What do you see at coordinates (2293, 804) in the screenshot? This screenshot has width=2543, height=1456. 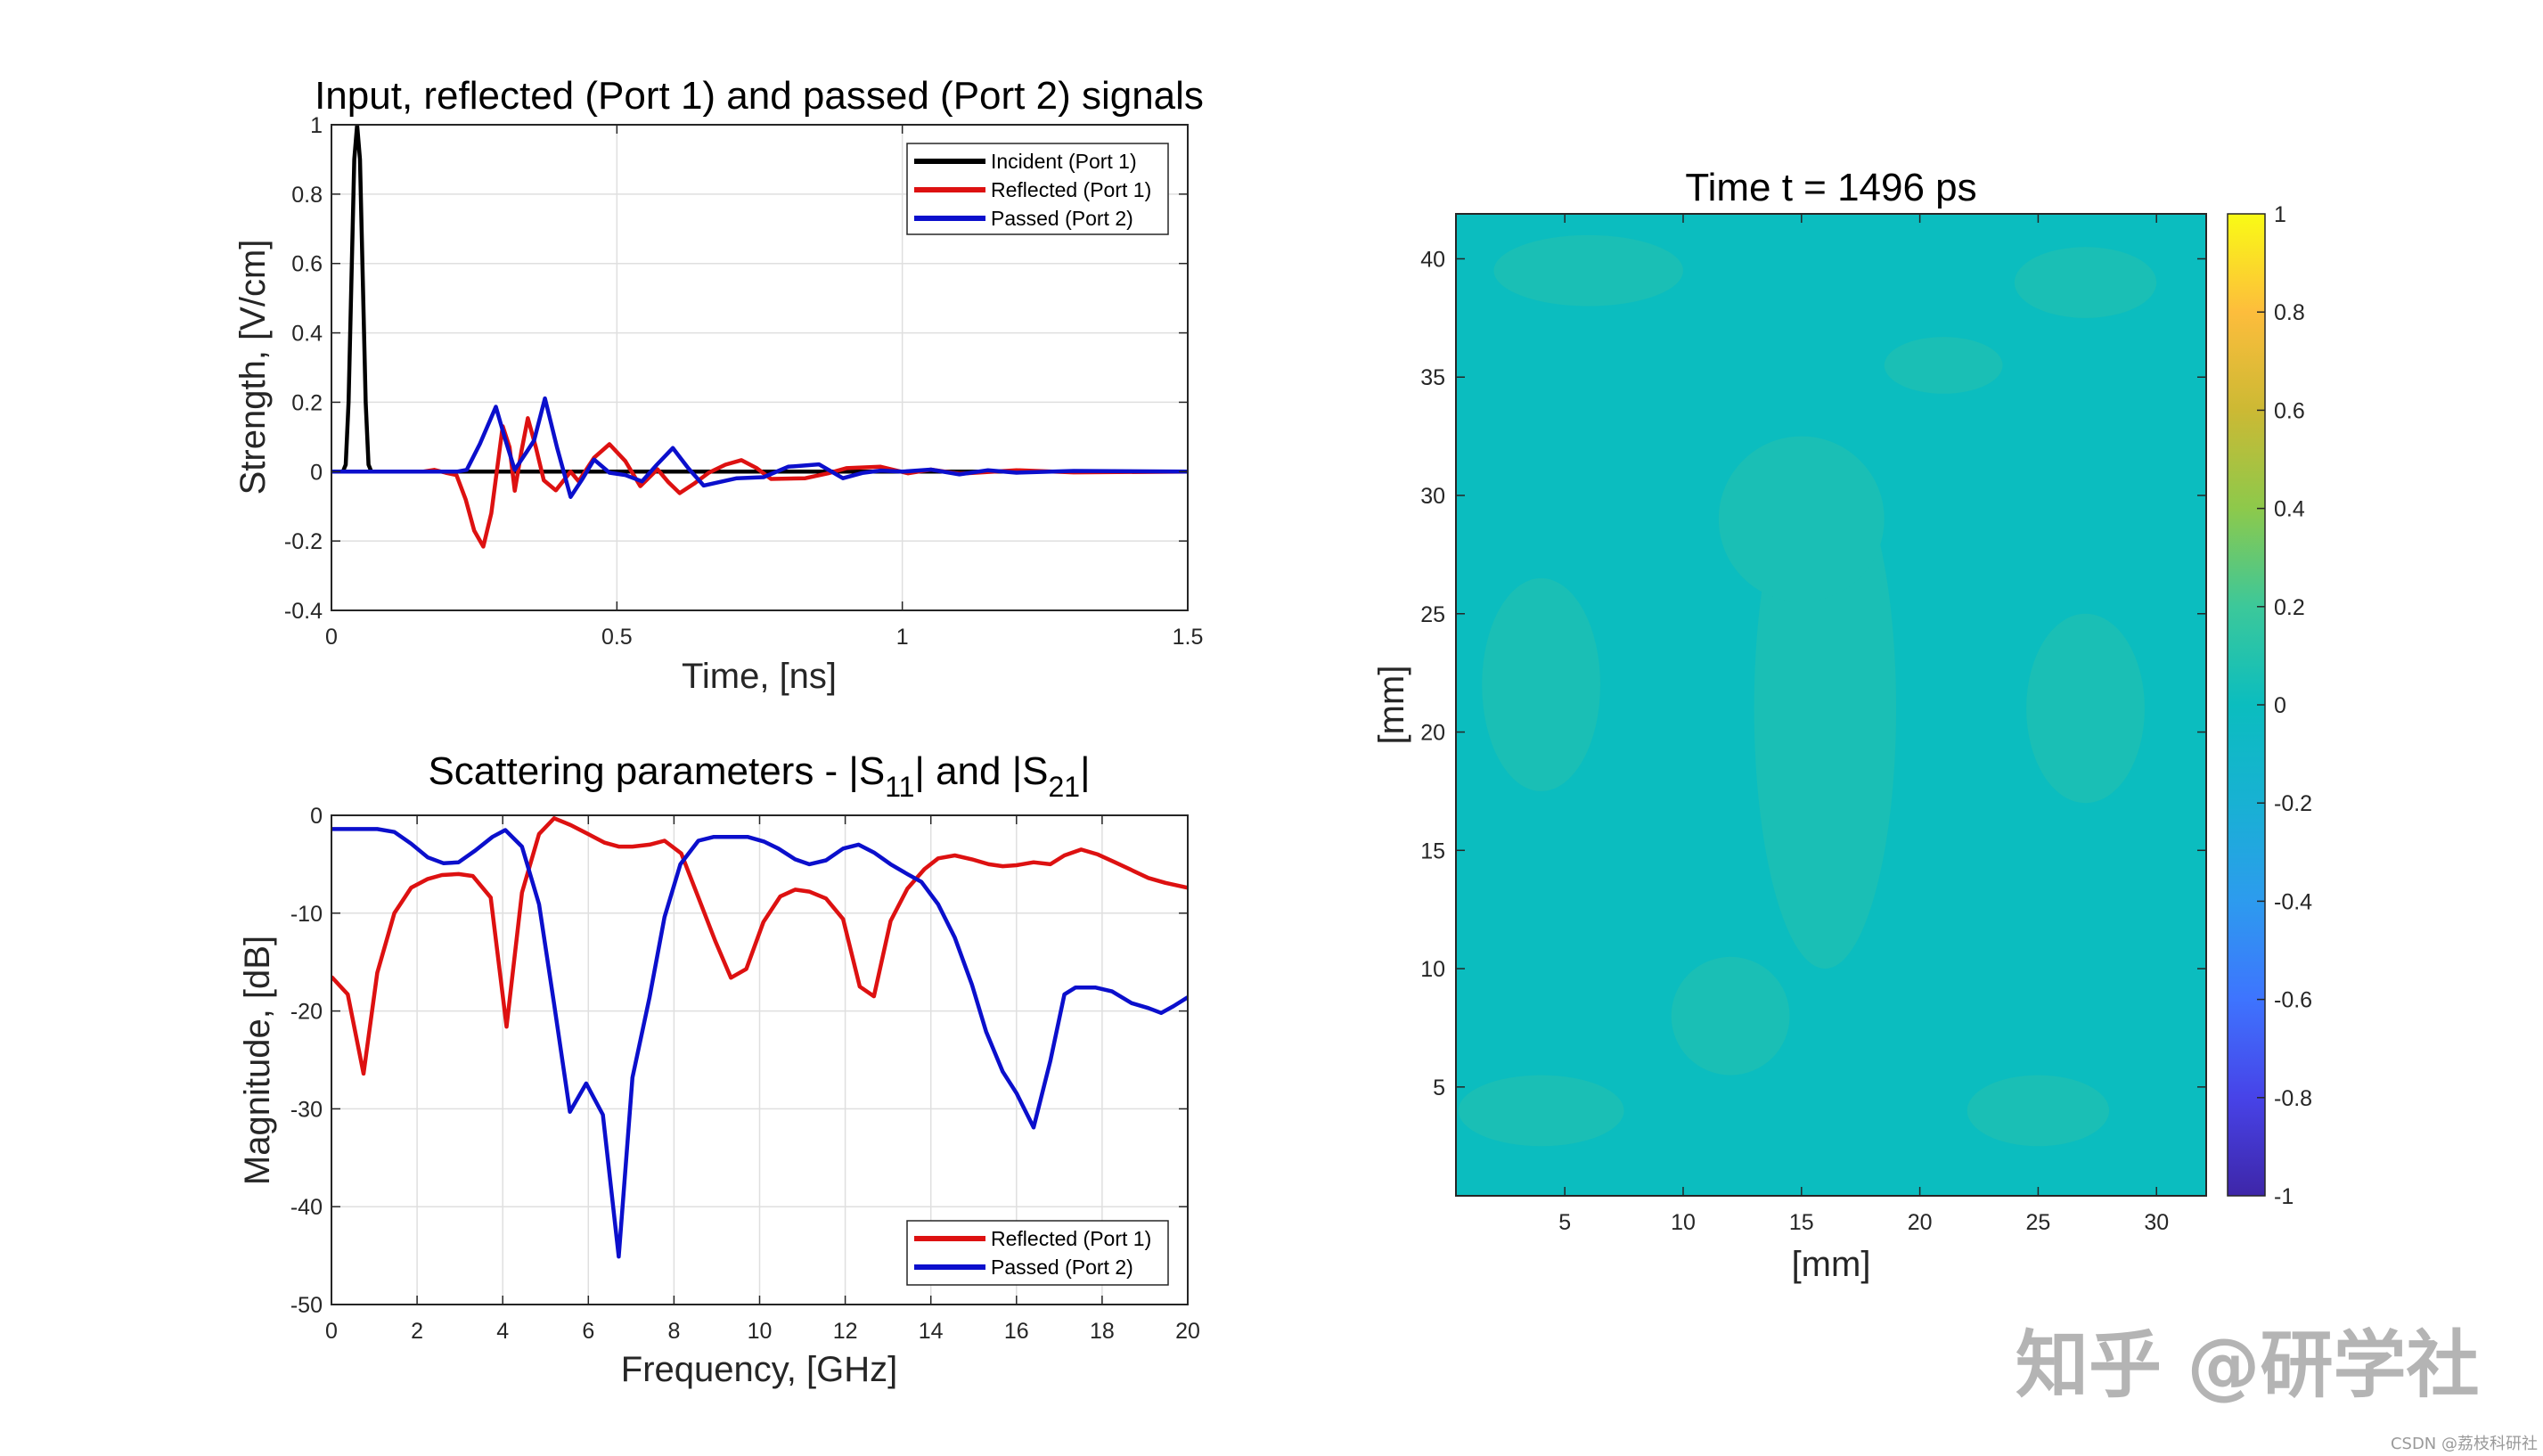 I see `colorbar-tick-label: -0.2` at bounding box center [2293, 804].